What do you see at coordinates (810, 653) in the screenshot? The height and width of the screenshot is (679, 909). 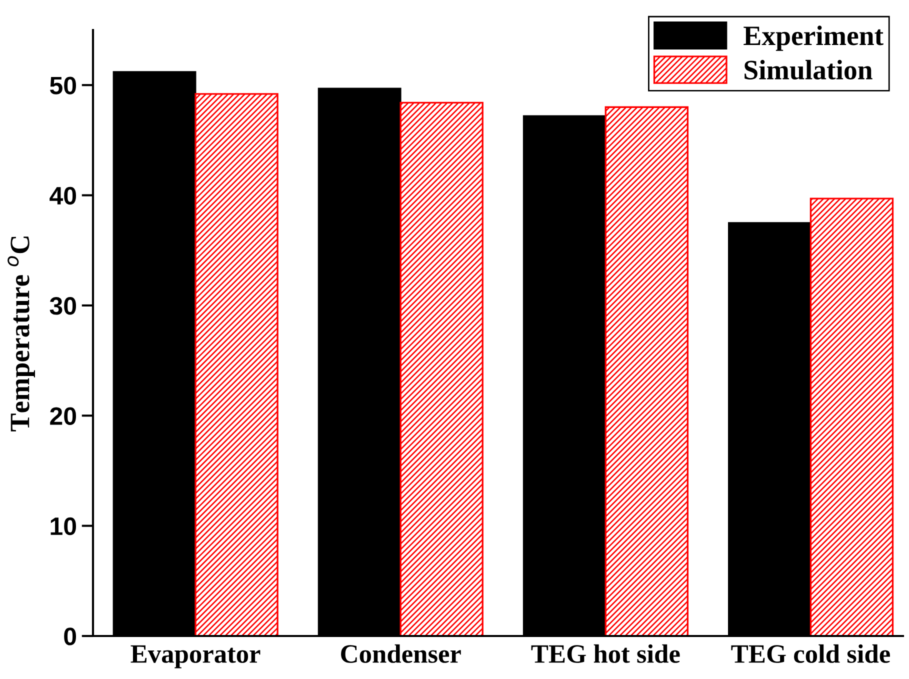 I see `x-tick-label: TEG cold side` at bounding box center [810, 653].